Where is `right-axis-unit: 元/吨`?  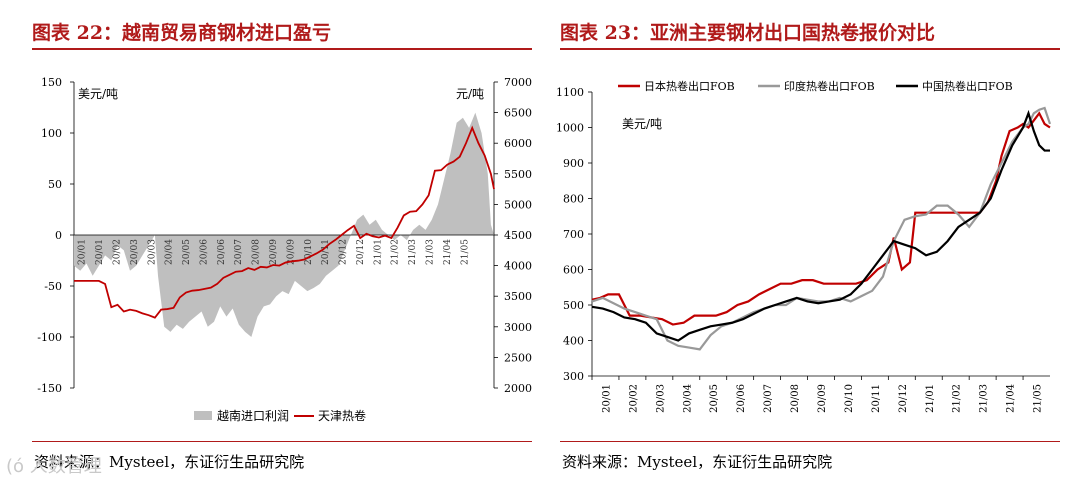 right-axis-unit: 元/吨 is located at coordinates (470, 94).